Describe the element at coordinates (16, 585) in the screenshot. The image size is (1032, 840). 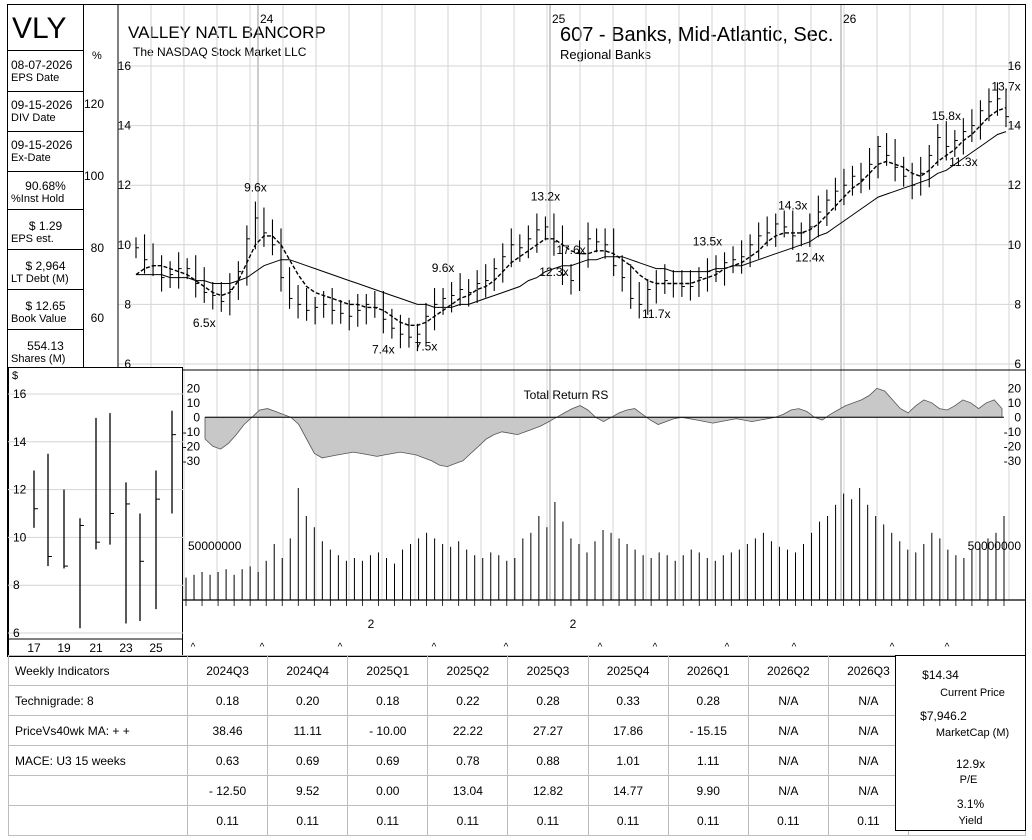
I see `inset-price-tick: 8` at that location.